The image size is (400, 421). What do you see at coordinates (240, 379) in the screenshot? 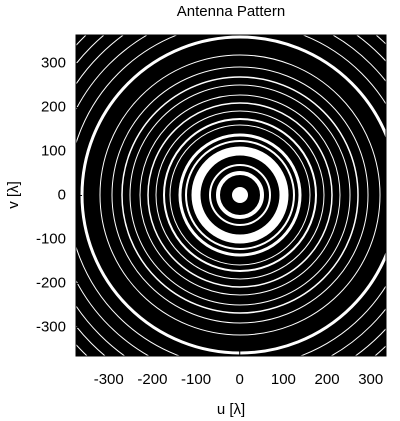
I see `x-tick-label: 0` at bounding box center [240, 379].